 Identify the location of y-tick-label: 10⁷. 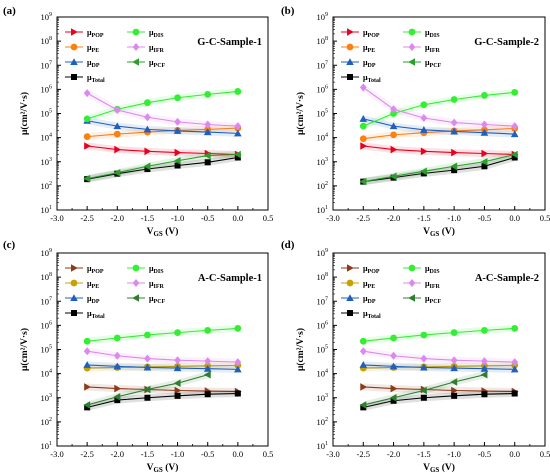
(47, 301).